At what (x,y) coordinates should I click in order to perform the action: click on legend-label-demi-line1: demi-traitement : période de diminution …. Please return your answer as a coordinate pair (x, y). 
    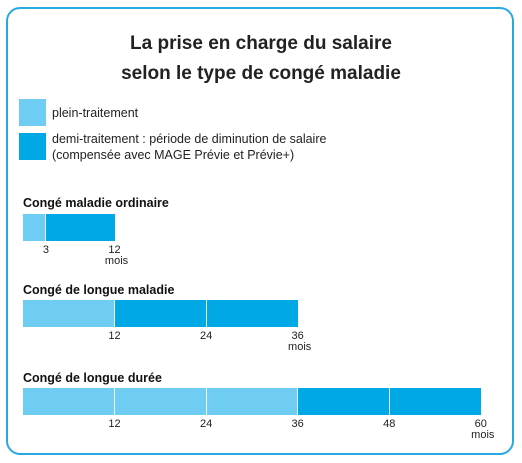
    Looking at the image, I should click on (189, 139).